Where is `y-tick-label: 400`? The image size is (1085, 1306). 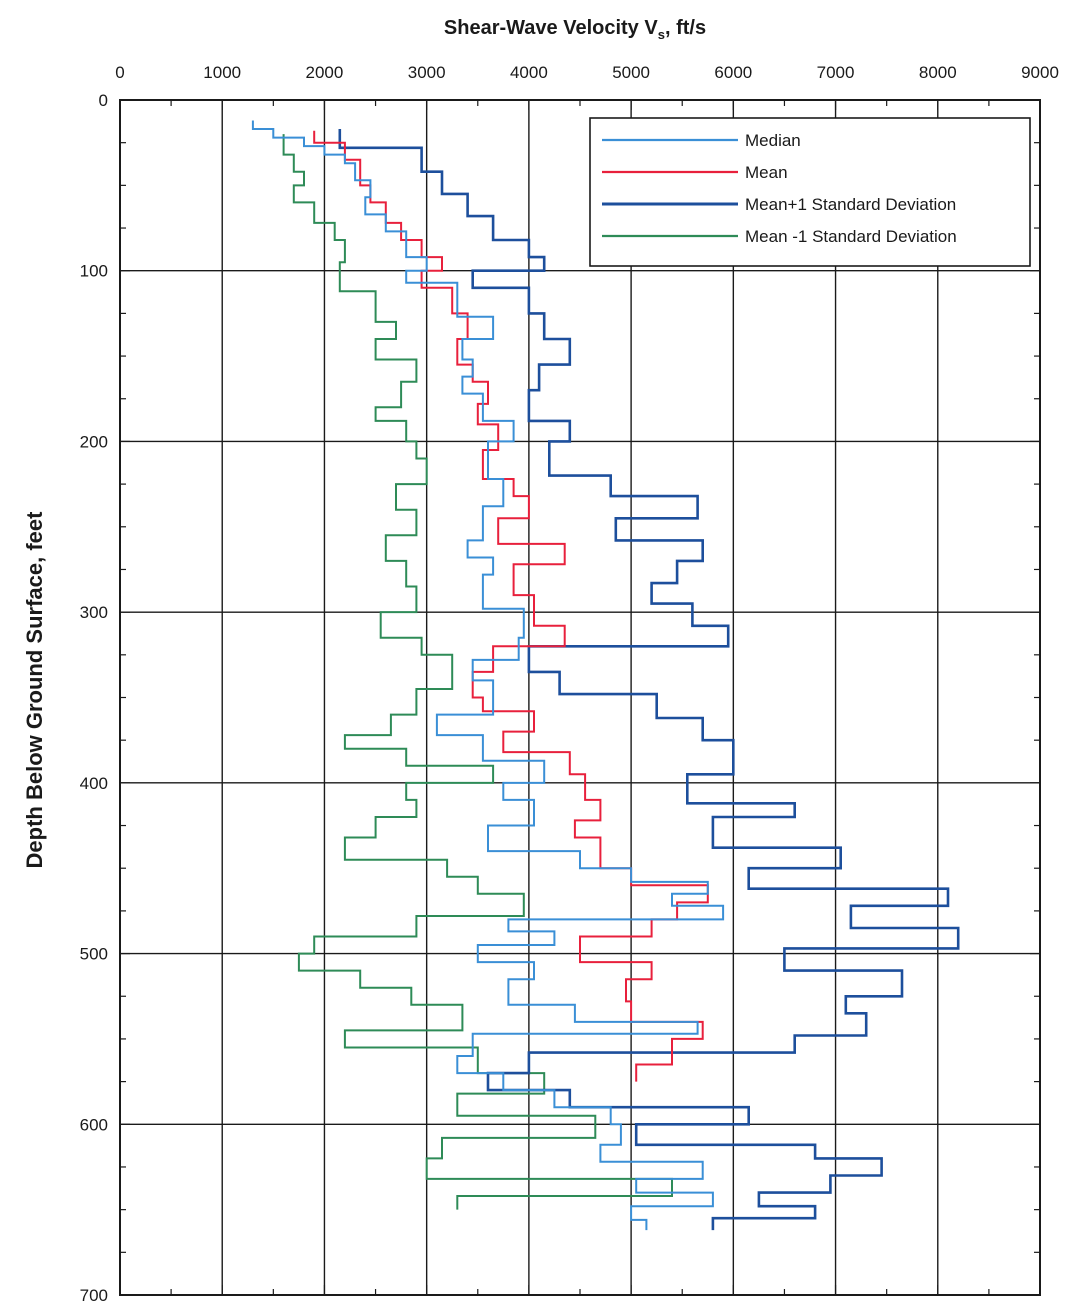
y-tick-label: 400 is located at coordinates (94, 783).